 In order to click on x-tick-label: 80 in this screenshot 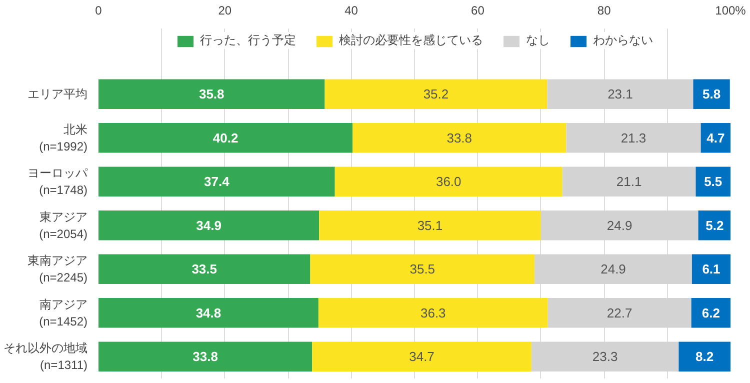, I will do `click(604, 11)`.